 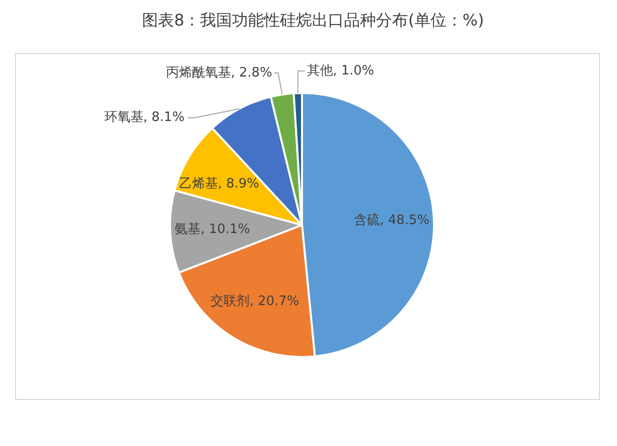 What do you see at coordinates (313, 20) in the screenshot?
I see `title: 图表8：我国功能性硅烷出口品种分布(单位：%)` at bounding box center [313, 20].